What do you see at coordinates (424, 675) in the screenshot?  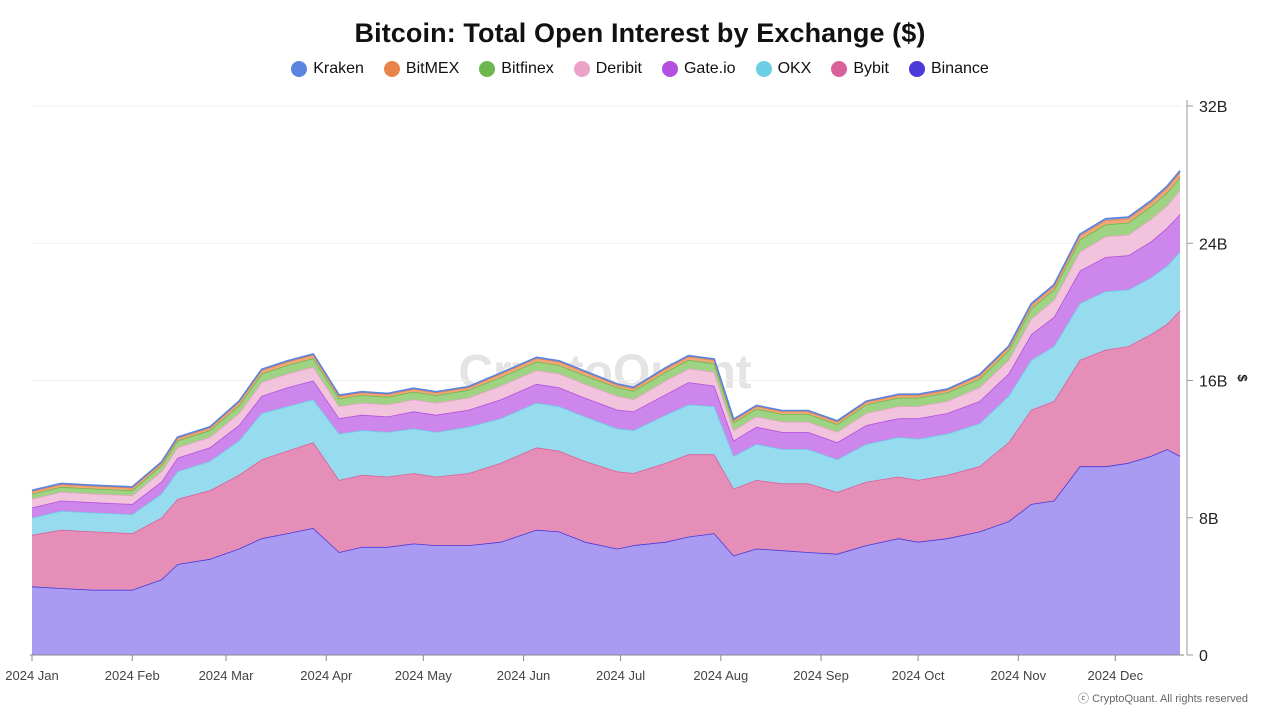 I see `x-tick-label: 2024 May` at bounding box center [424, 675].